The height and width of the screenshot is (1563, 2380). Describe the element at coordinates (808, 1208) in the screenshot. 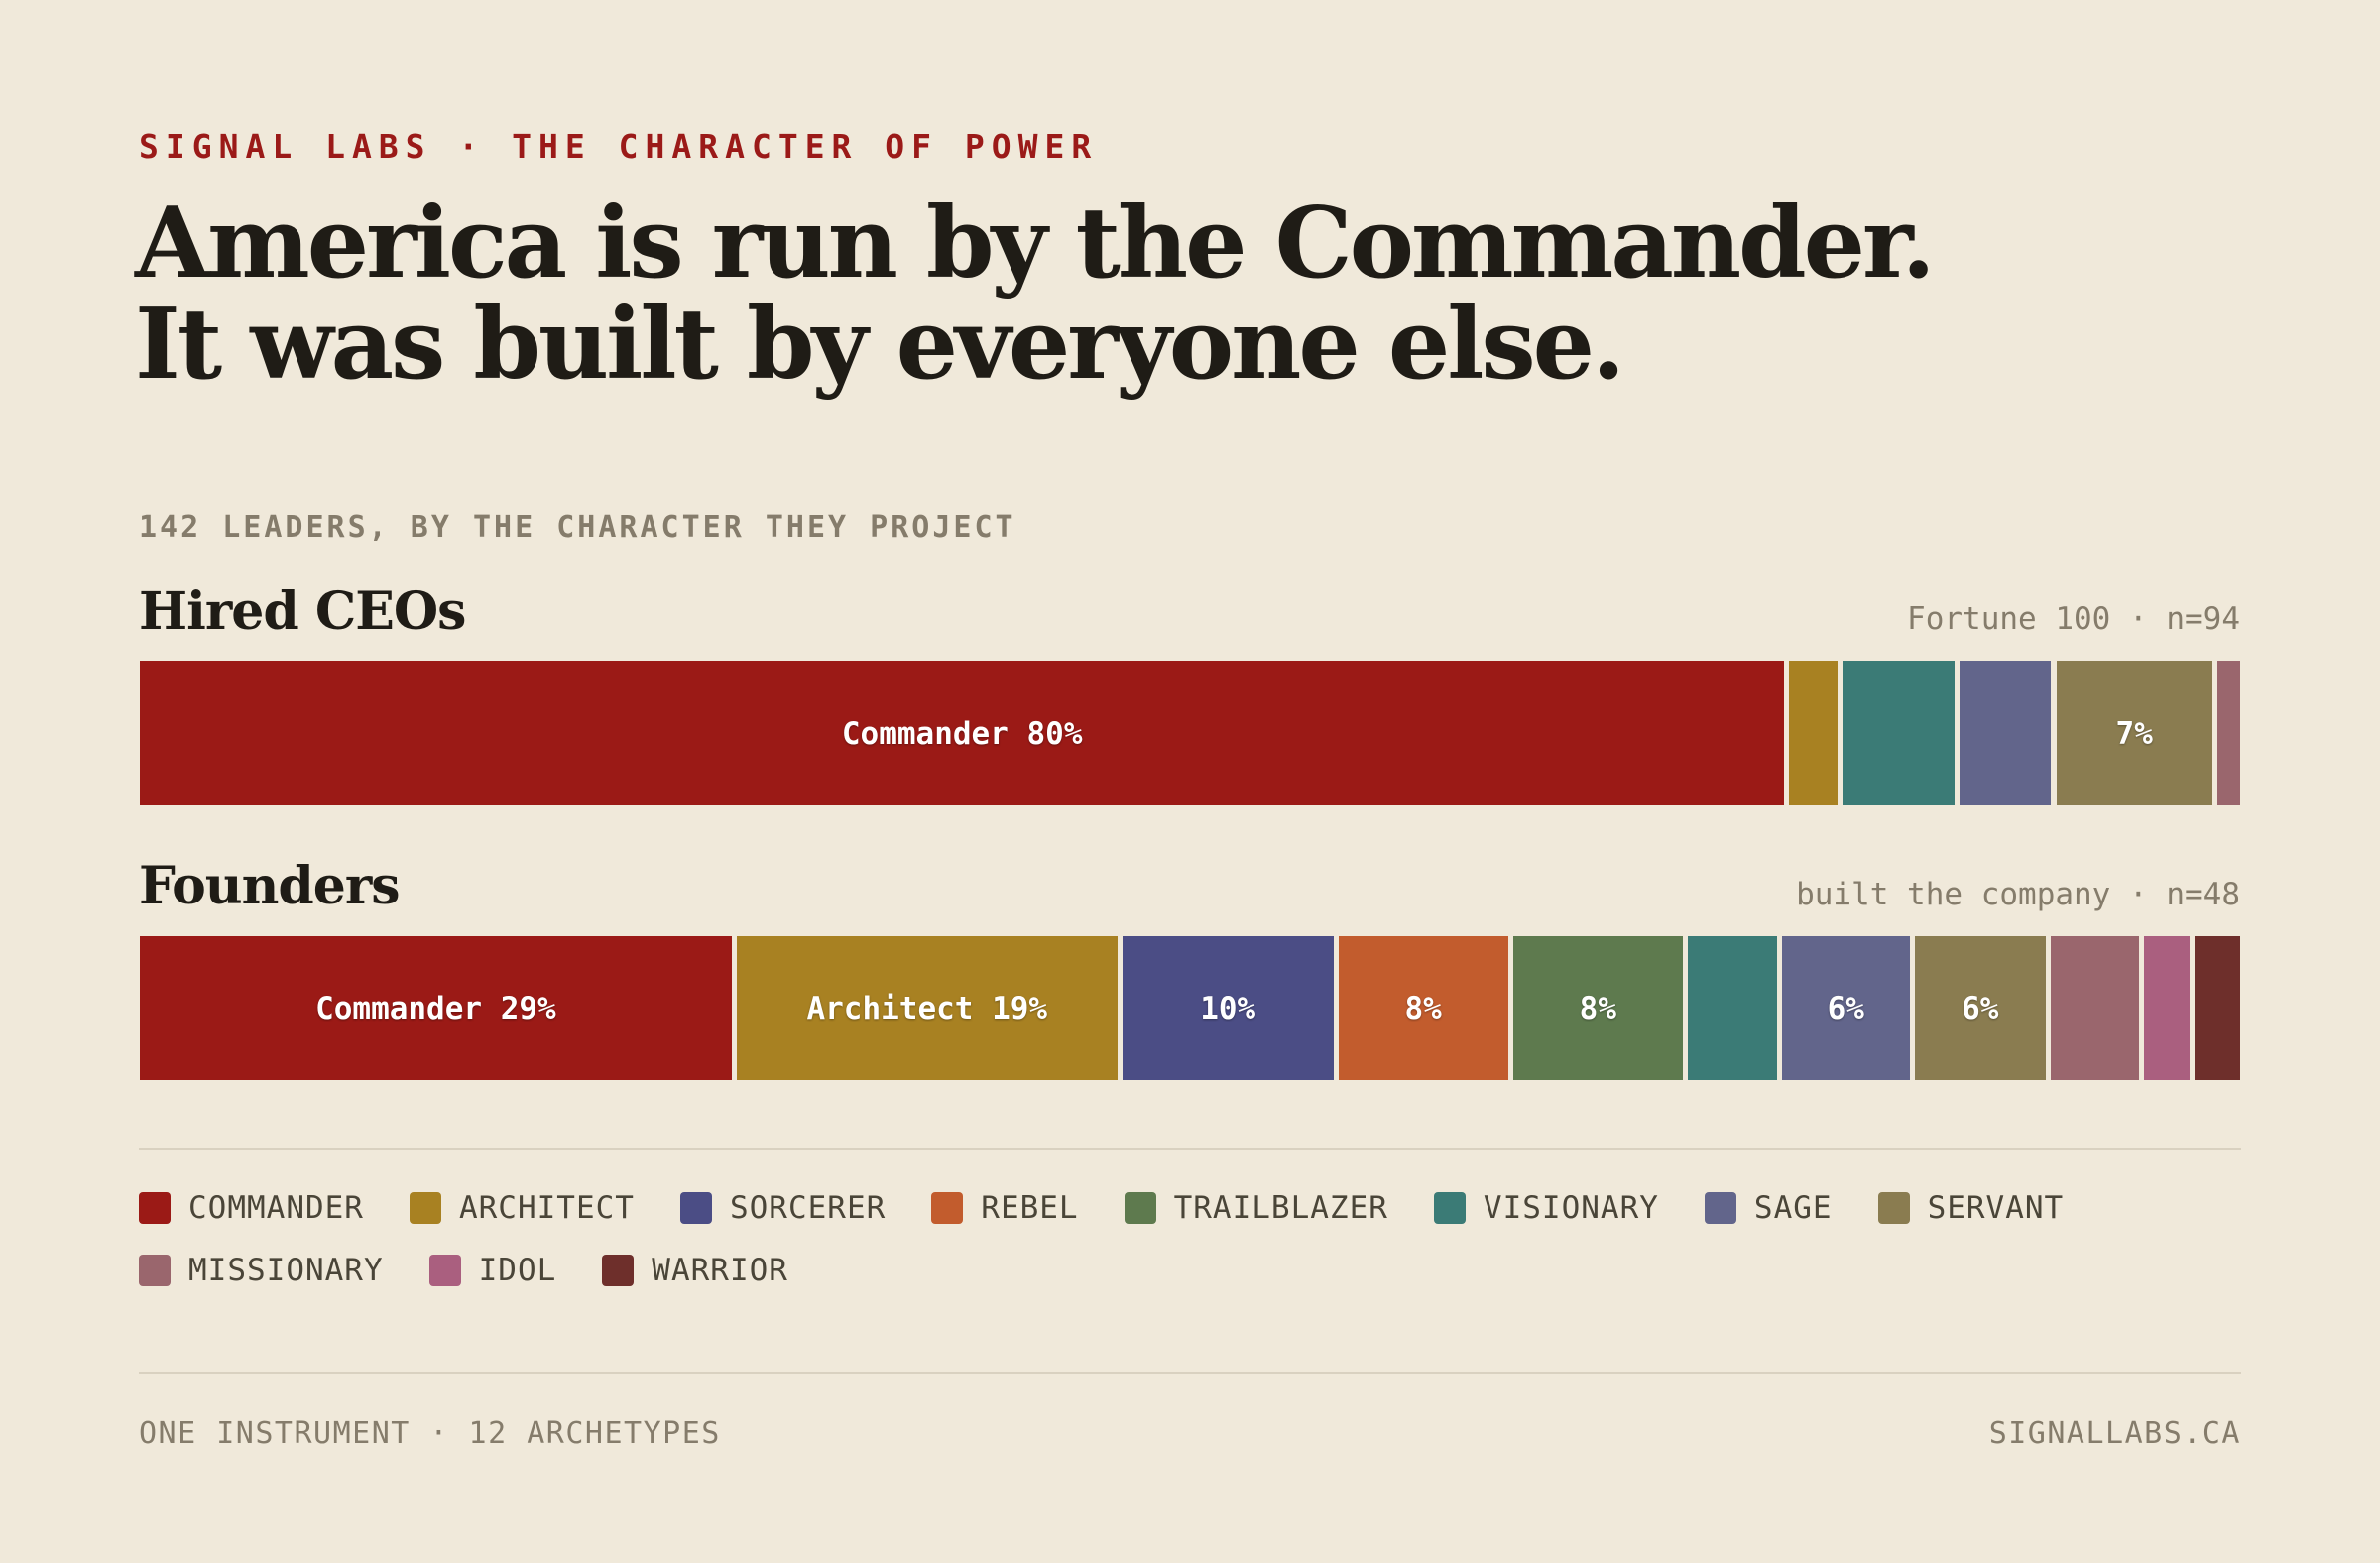

I see `legend-label: SORCERER` at that location.